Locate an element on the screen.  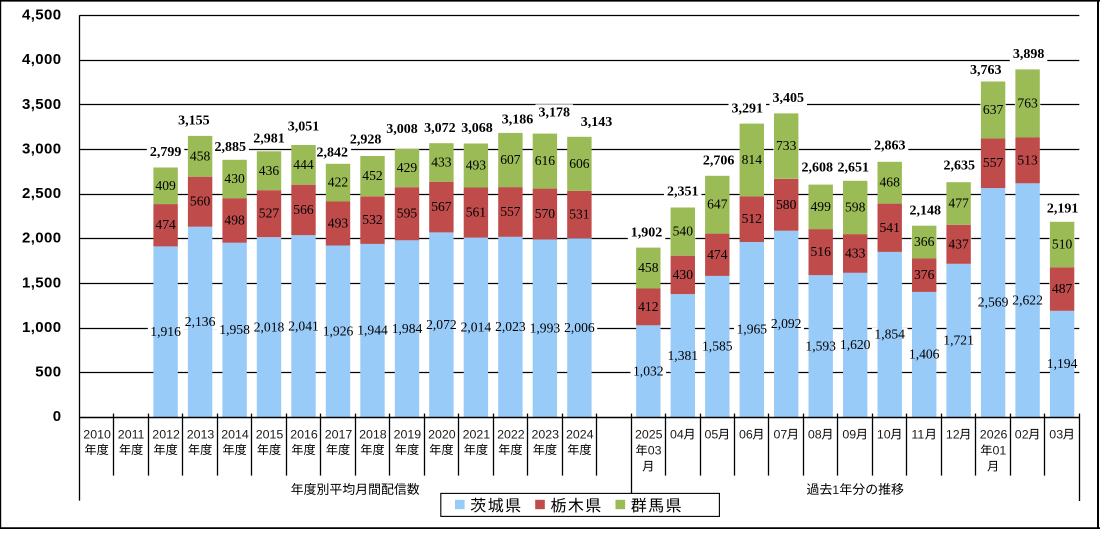
svg-text: 2024 is located at coordinates (580, 435).